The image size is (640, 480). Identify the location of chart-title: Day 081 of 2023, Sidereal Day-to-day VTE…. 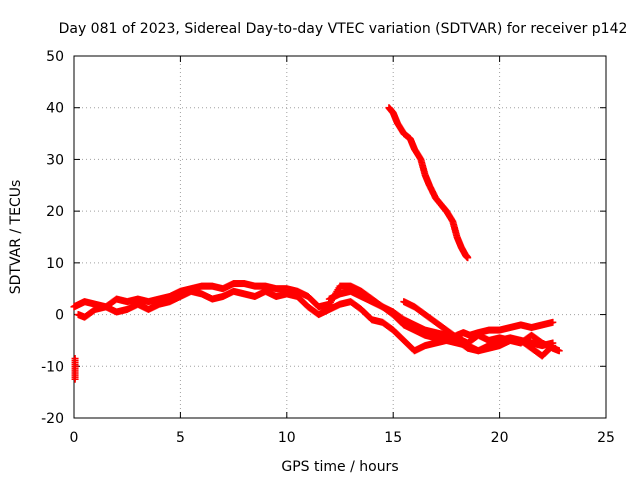
(343, 29).